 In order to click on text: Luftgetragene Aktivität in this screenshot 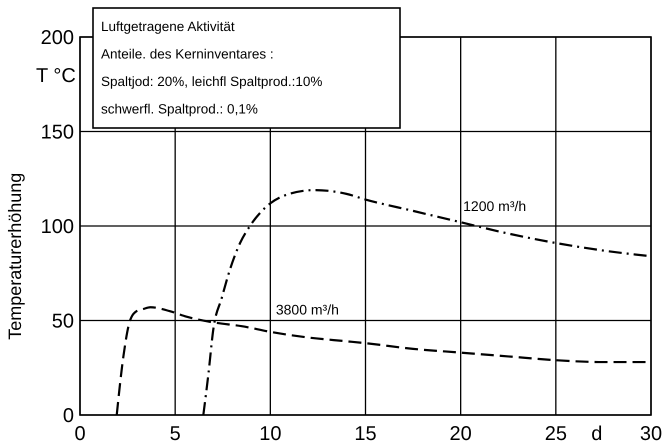, I will do `click(168, 26)`.